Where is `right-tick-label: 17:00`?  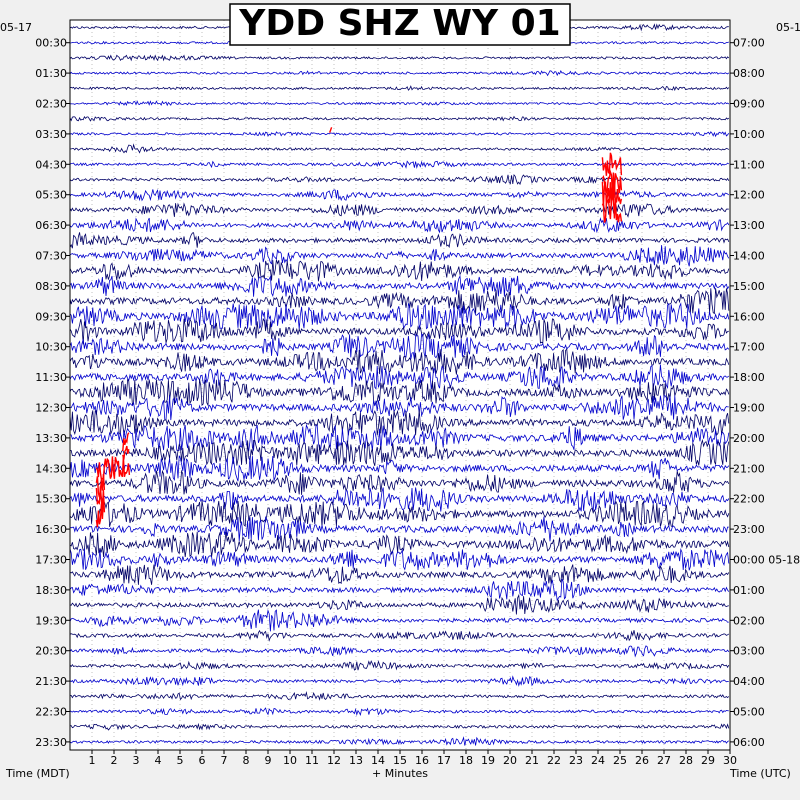 right-tick-label: 17:00 is located at coordinates (749, 347).